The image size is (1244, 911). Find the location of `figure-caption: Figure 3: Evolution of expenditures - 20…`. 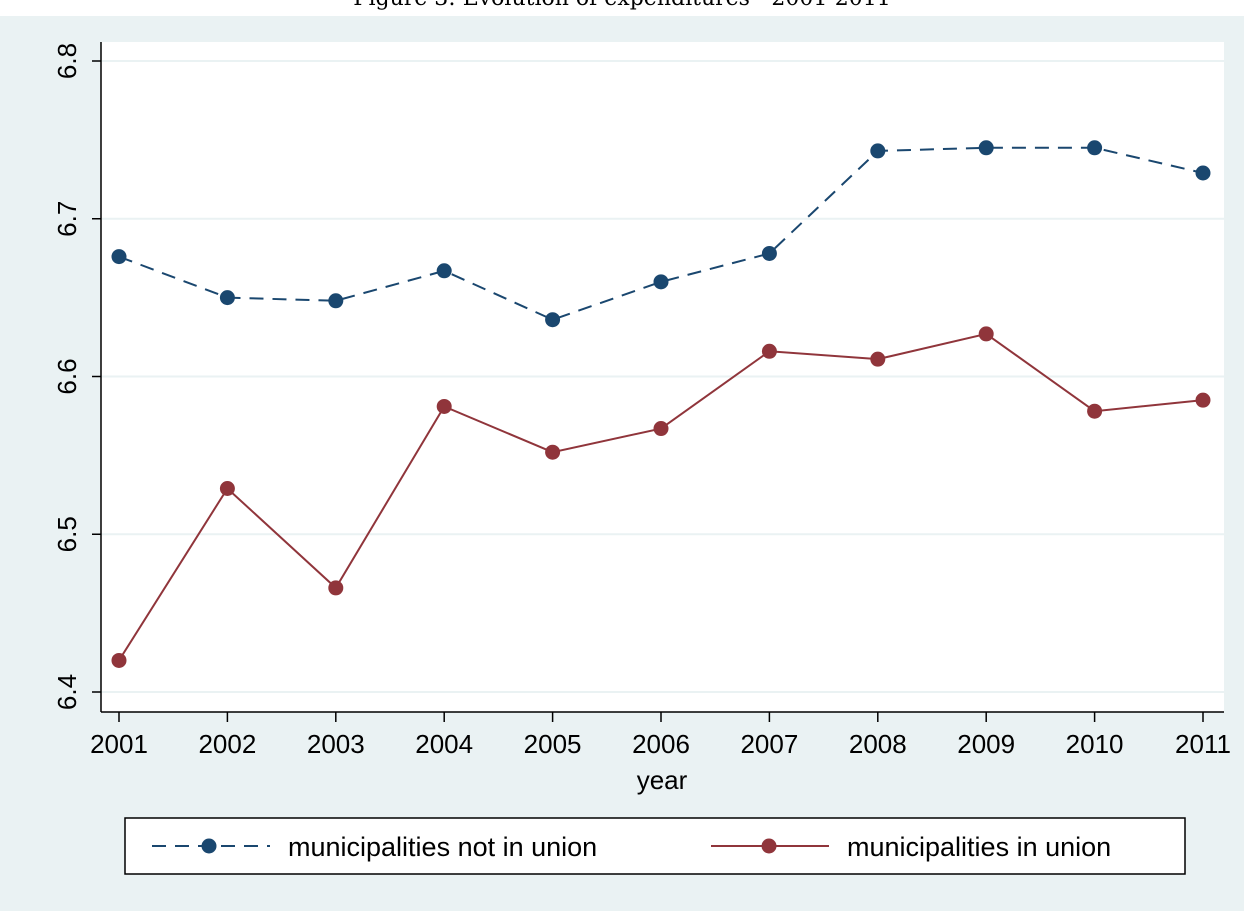

figure-caption: Figure 3: Evolution of expenditures - 20… is located at coordinates (622, 8).